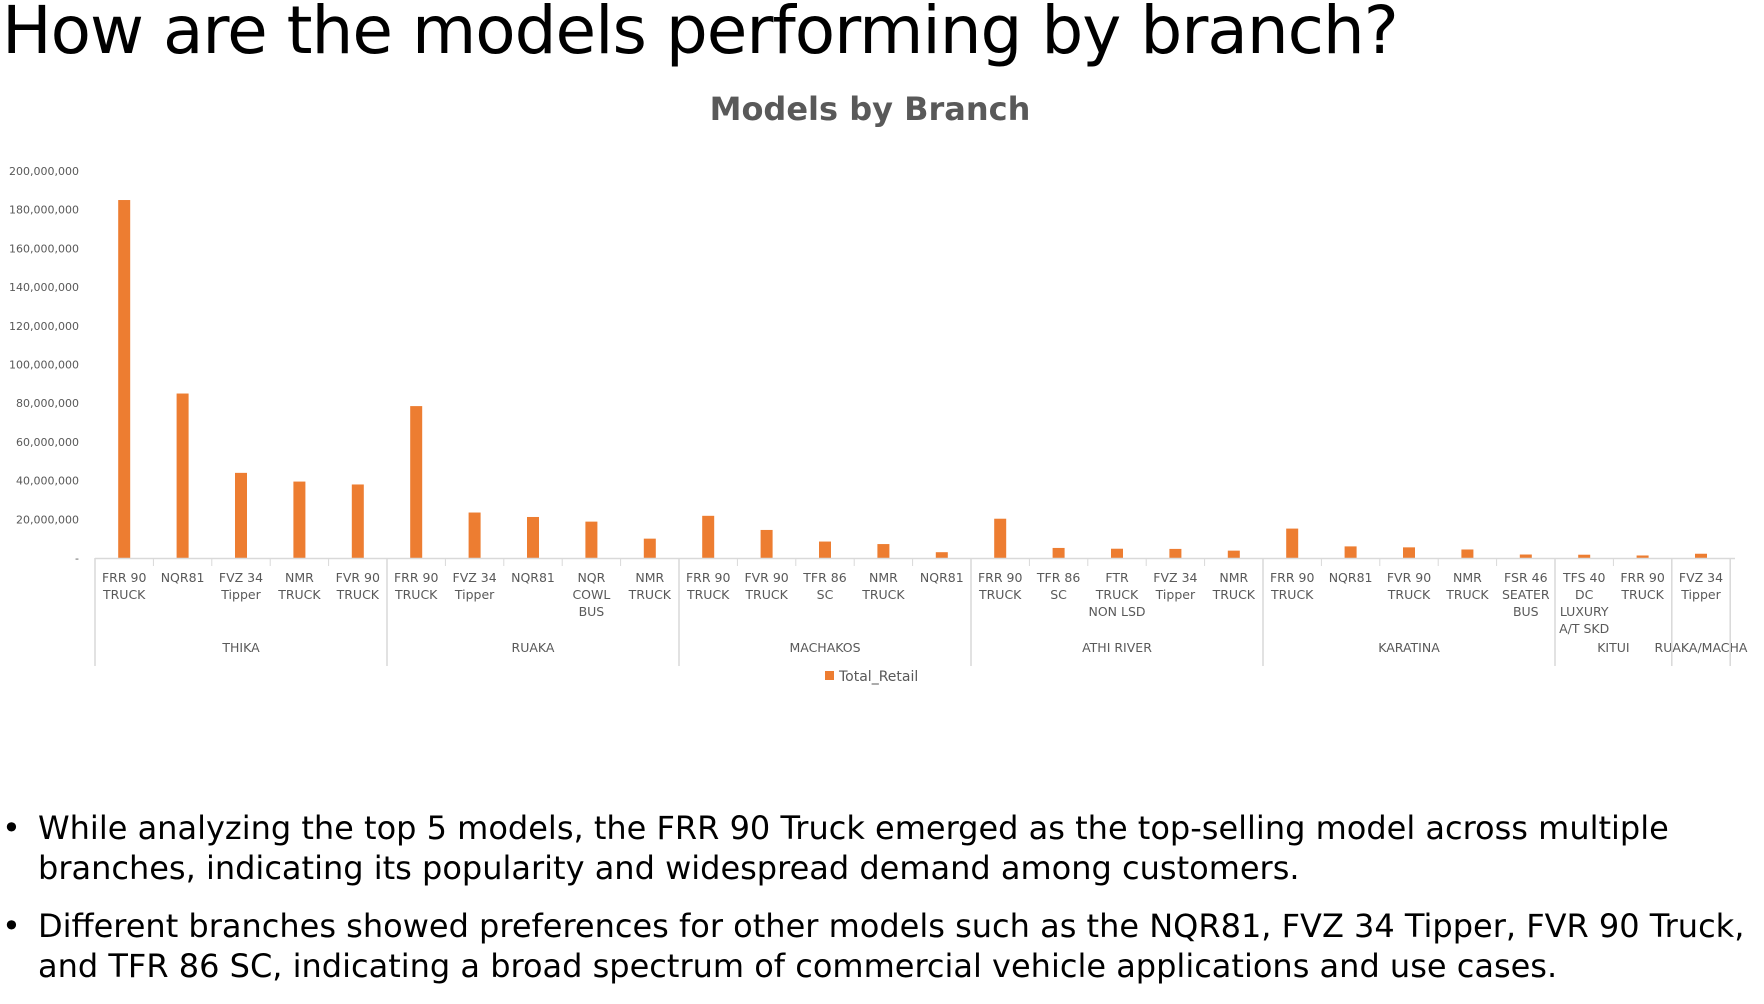  I want to click on y-tick-label: 20,000,000, so click(47, 519).